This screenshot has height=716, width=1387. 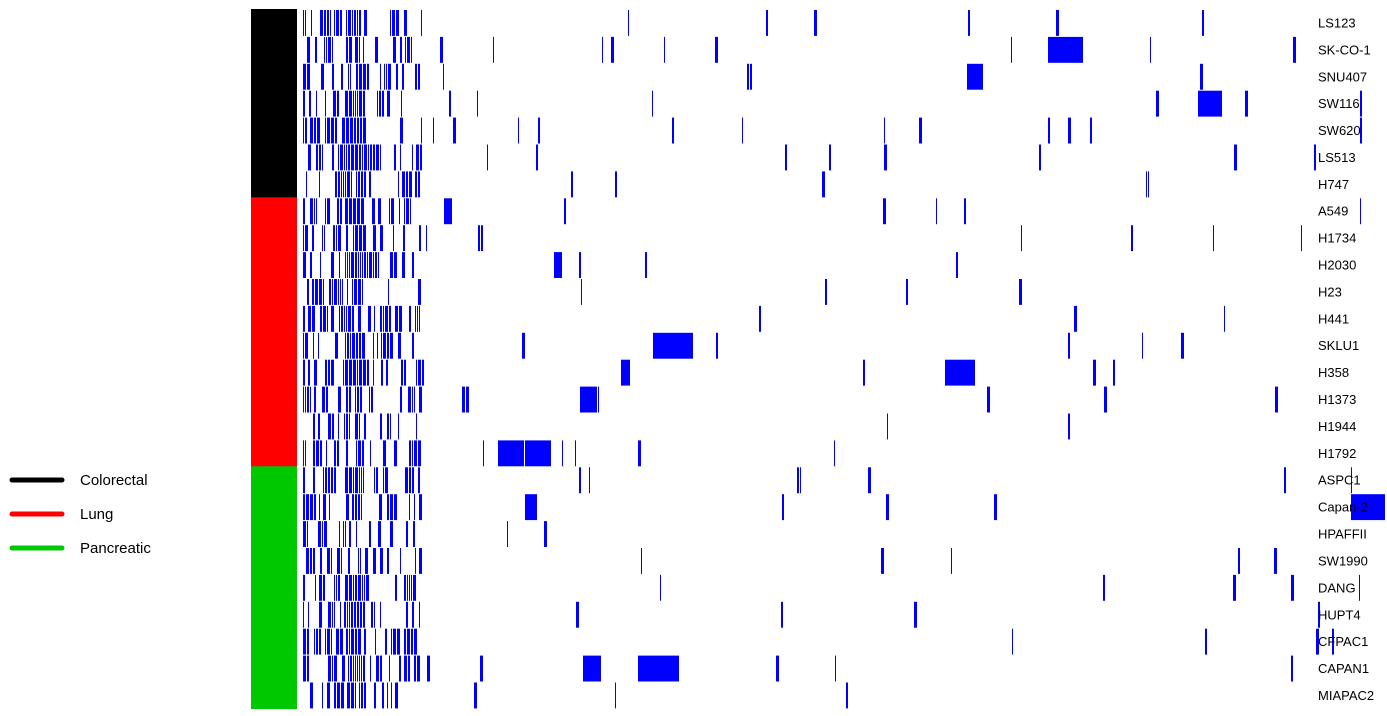 What do you see at coordinates (274, 76) in the screenshot?
I see `annotation-cell-SNU407` at bounding box center [274, 76].